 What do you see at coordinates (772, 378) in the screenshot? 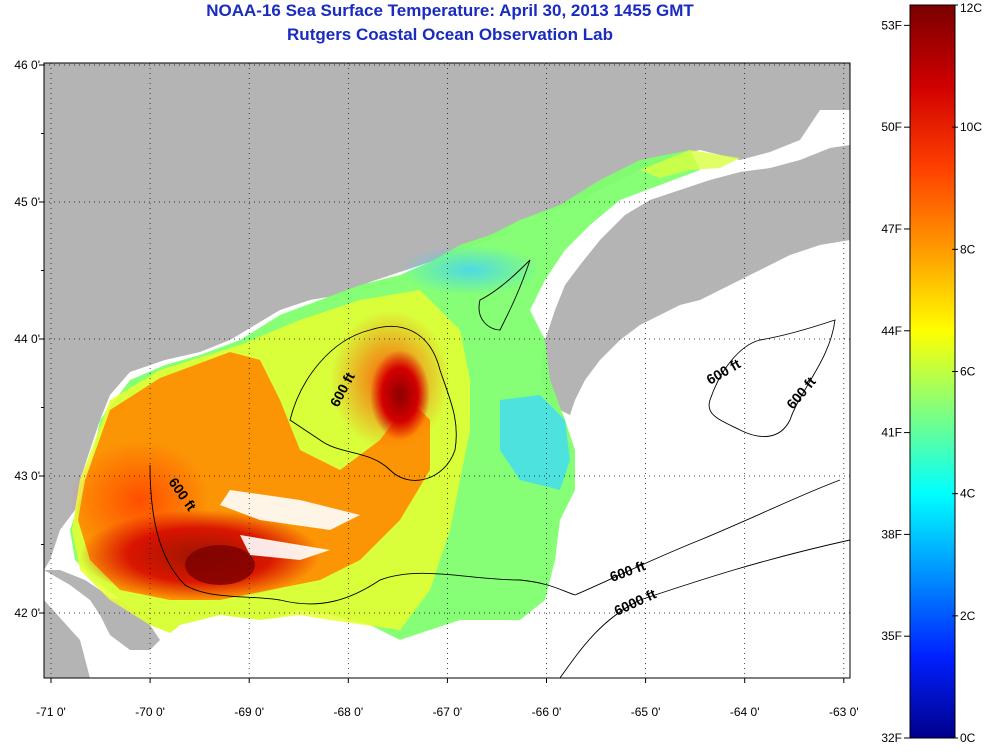
I see `contour-600ft-ne` at bounding box center [772, 378].